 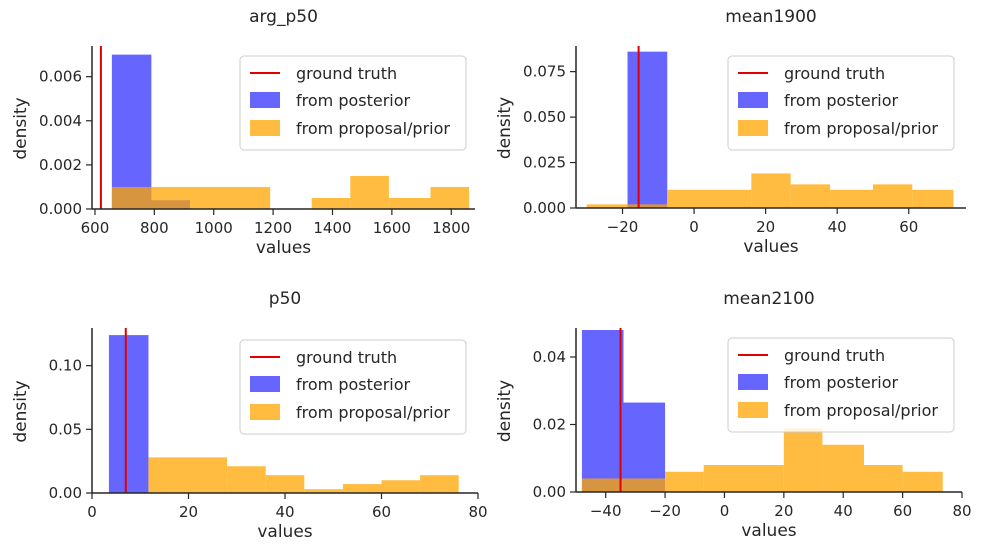 I want to click on y-tick-label: 0.04, so click(x=549, y=357).